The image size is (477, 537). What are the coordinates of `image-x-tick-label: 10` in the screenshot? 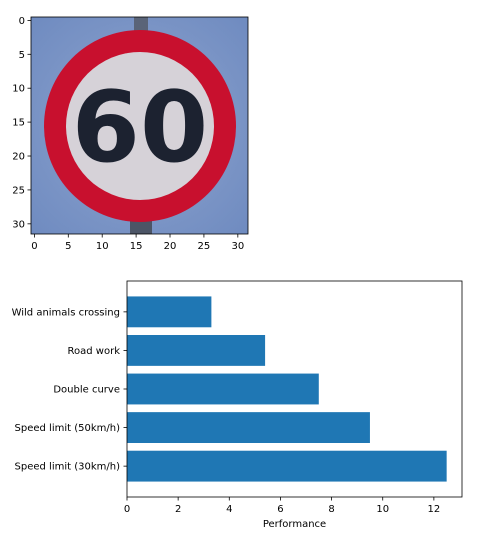 It's located at (102, 246).